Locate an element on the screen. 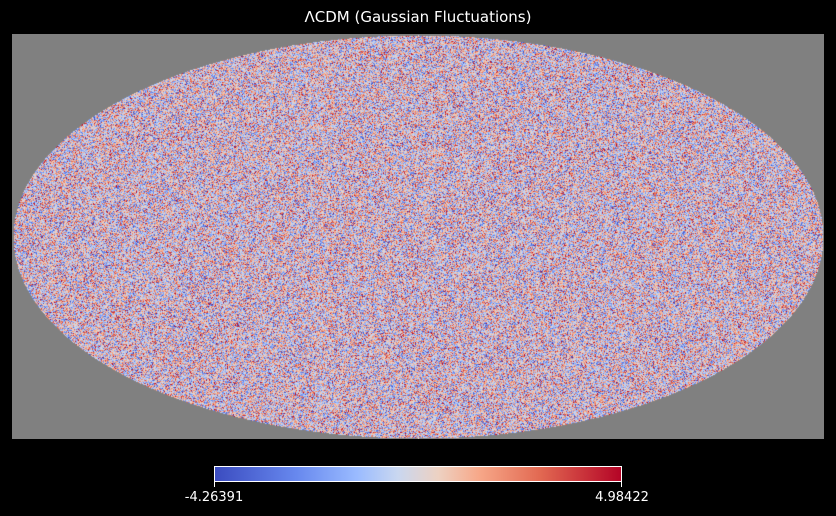 Image resolution: width=836 pixels, height=516 pixels. colorbar is located at coordinates (418, 474).